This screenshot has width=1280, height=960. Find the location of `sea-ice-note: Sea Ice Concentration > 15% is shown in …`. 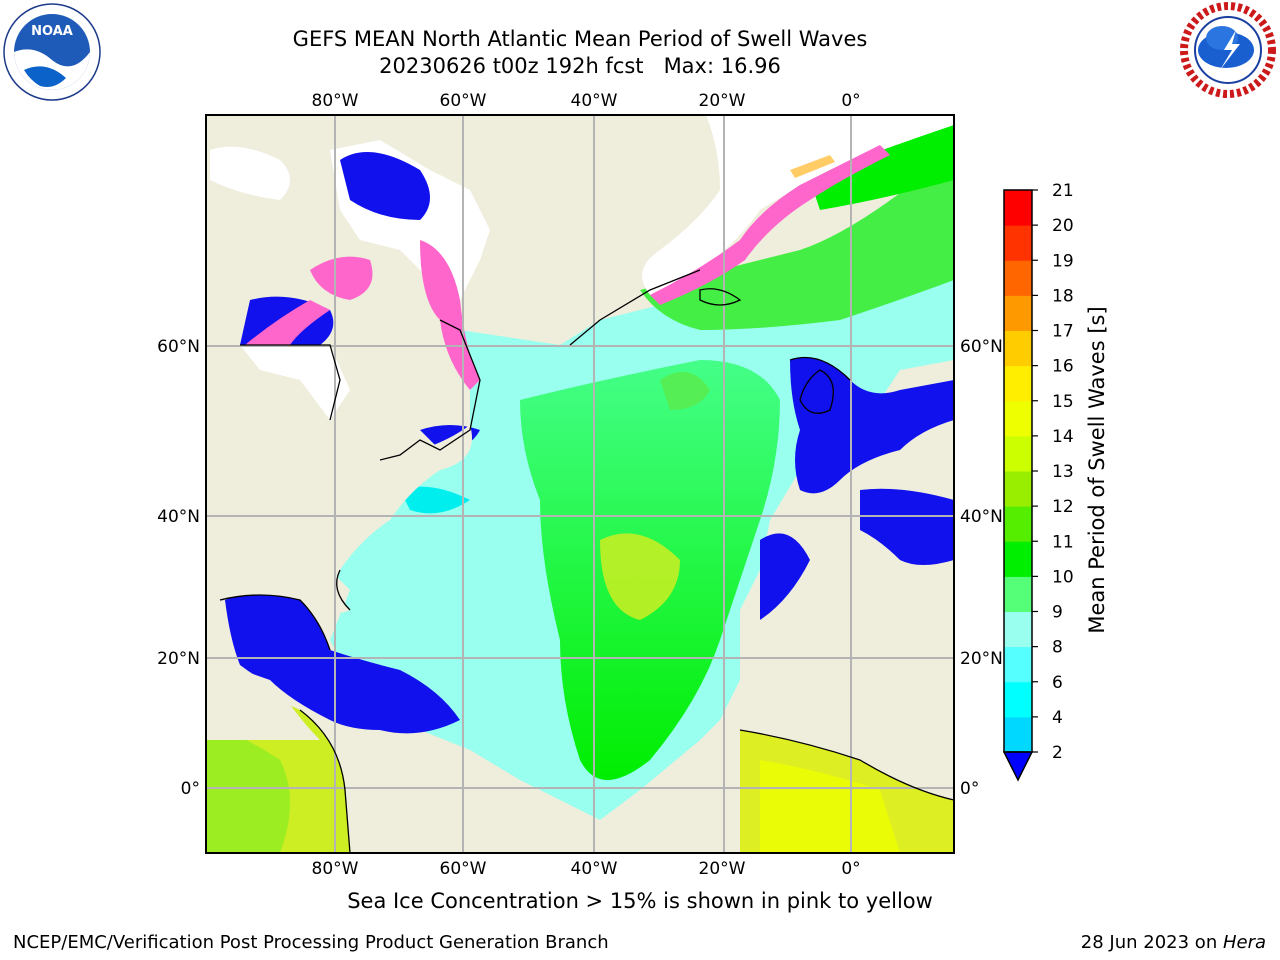

sea-ice-note: Sea Ice Concentration > 15% is shown in … is located at coordinates (640, 901).